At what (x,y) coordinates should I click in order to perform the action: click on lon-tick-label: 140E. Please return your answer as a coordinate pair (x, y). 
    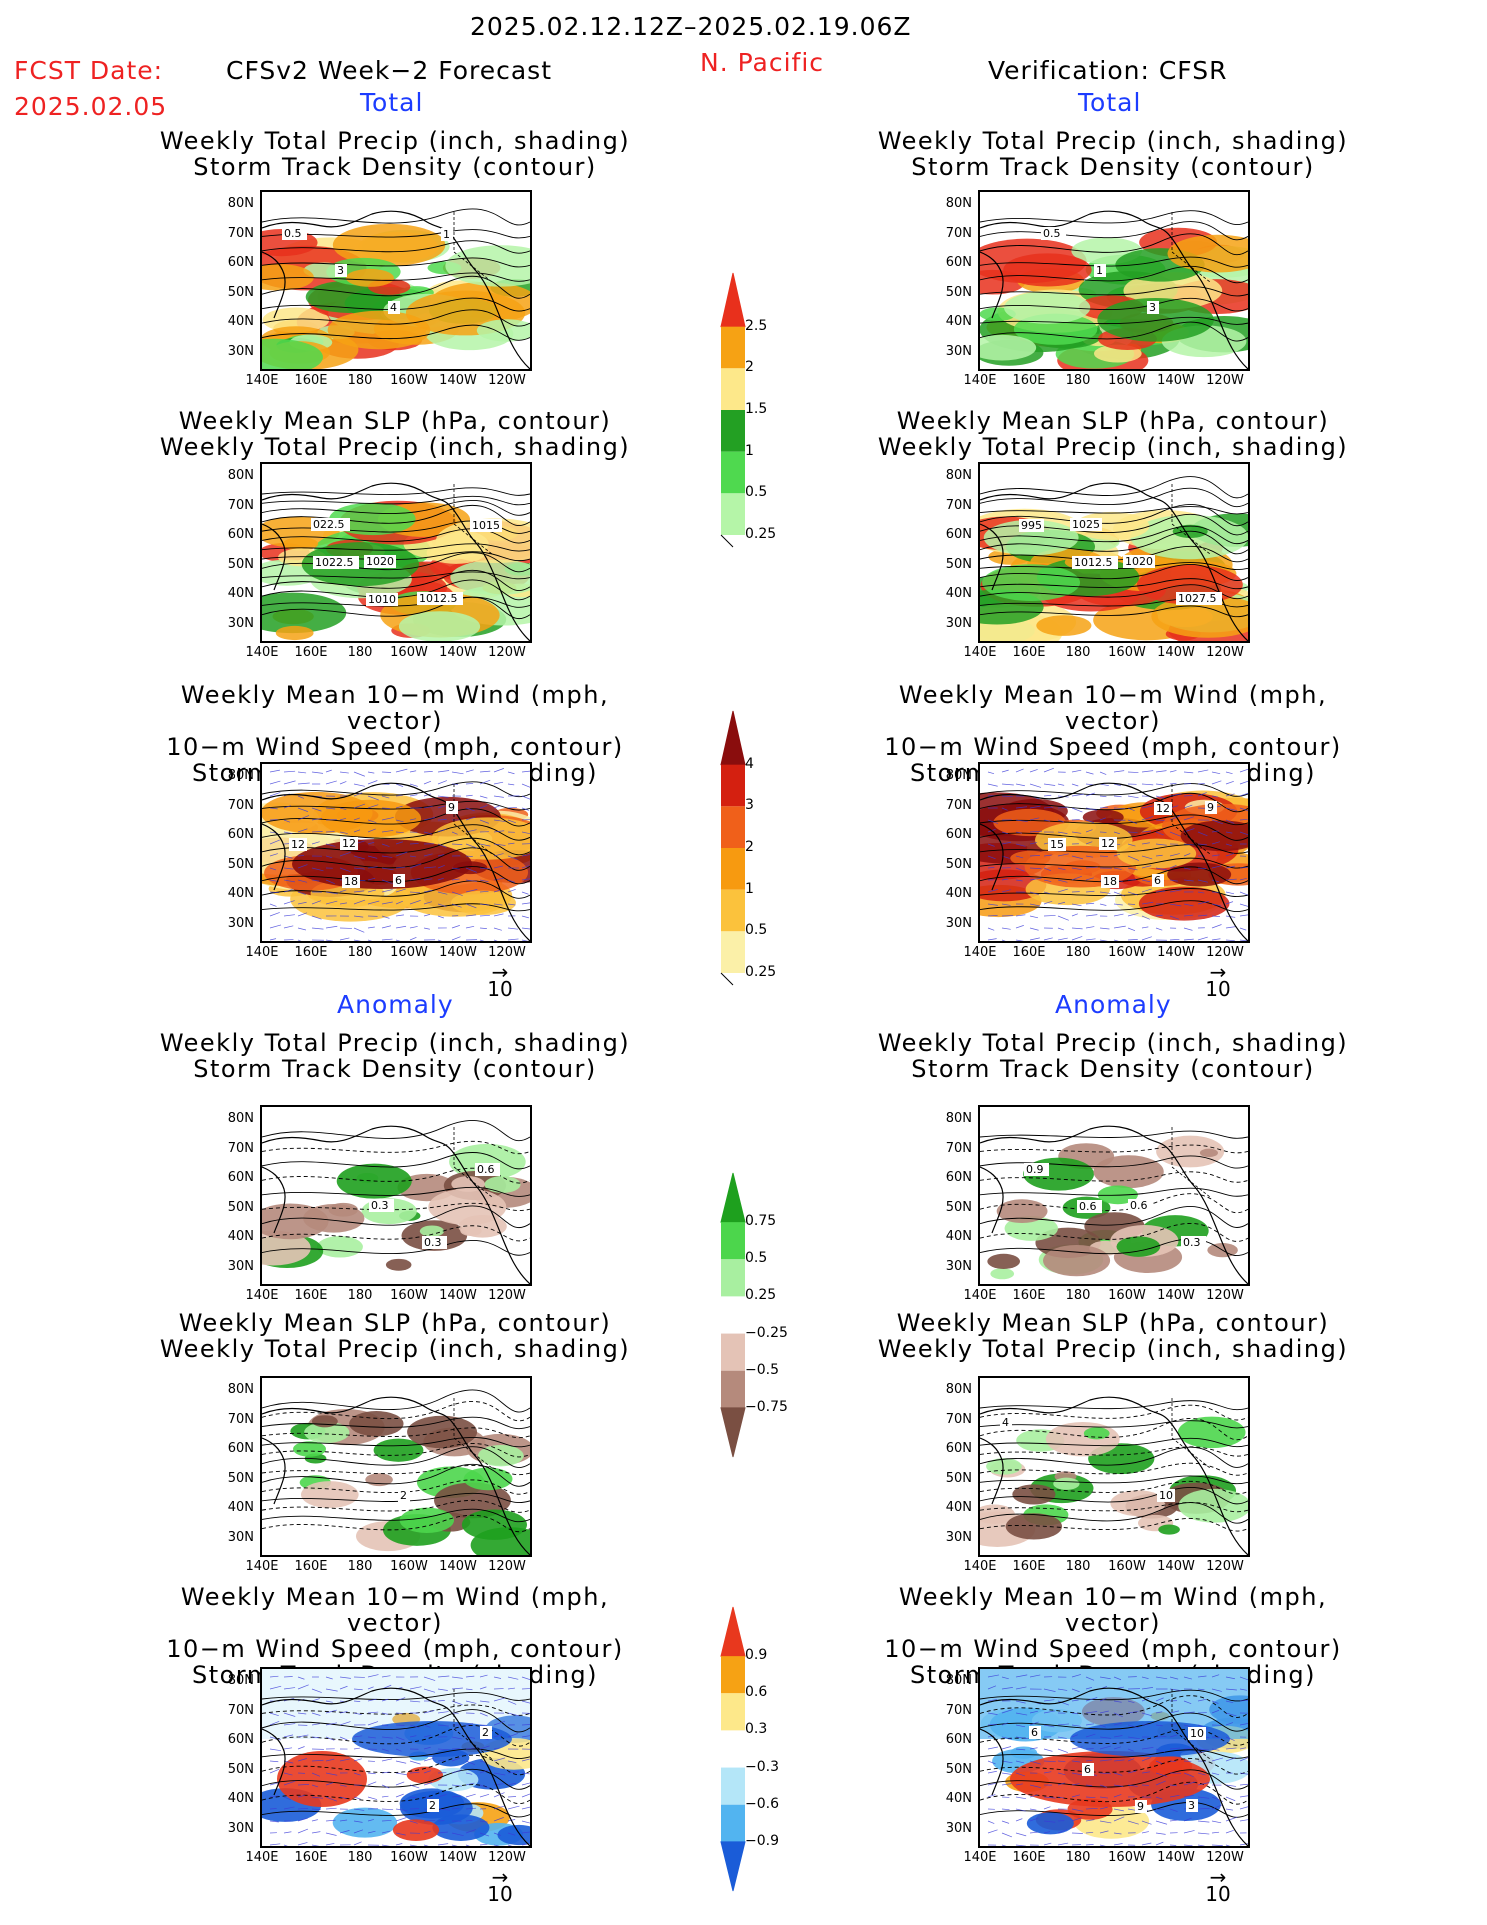
    Looking at the image, I should click on (980, 380).